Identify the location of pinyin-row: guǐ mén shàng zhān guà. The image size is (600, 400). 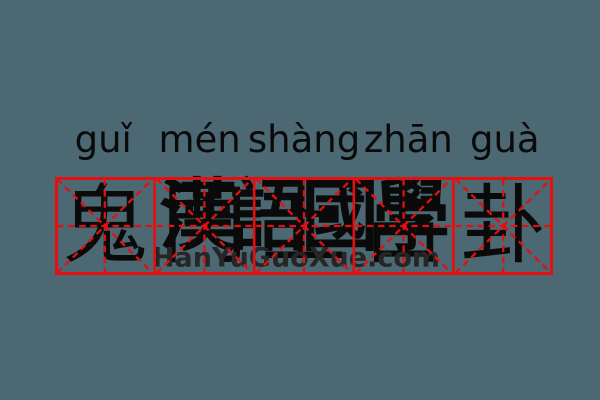
(304, 134).